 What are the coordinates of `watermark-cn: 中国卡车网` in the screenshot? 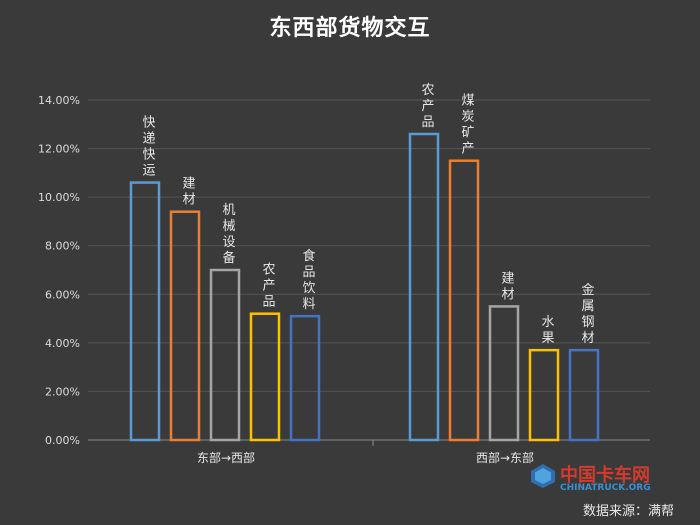 It's located at (605, 475).